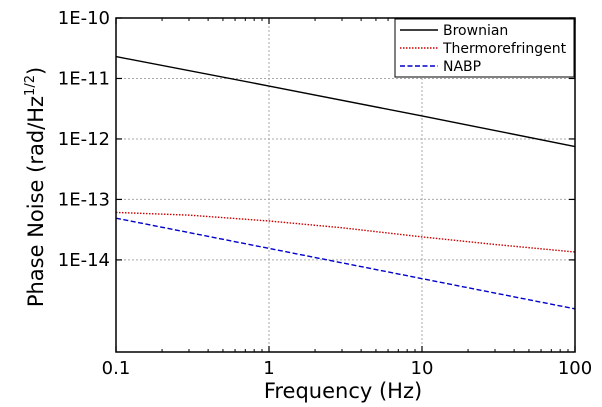 The width and height of the screenshot is (602, 407). Describe the element at coordinates (36, 201) in the screenshot. I see `y-axis-label-main: Phase Noise (rad/Hz` at that location.